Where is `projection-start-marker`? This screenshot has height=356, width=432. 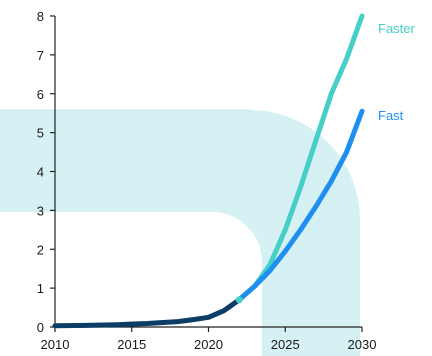
projection-start-marker is located at coordinates (239, 300).